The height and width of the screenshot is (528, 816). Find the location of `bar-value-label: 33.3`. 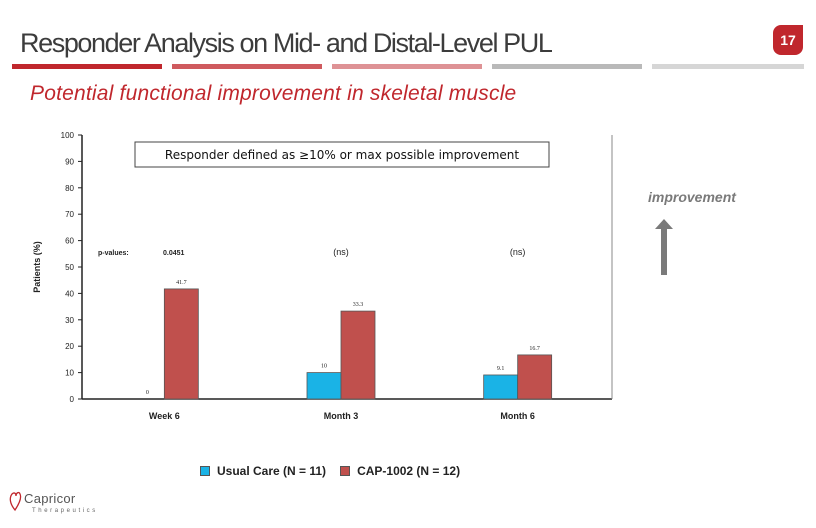

bar-value-label: 33.3 is located at coordinates (358, 305).